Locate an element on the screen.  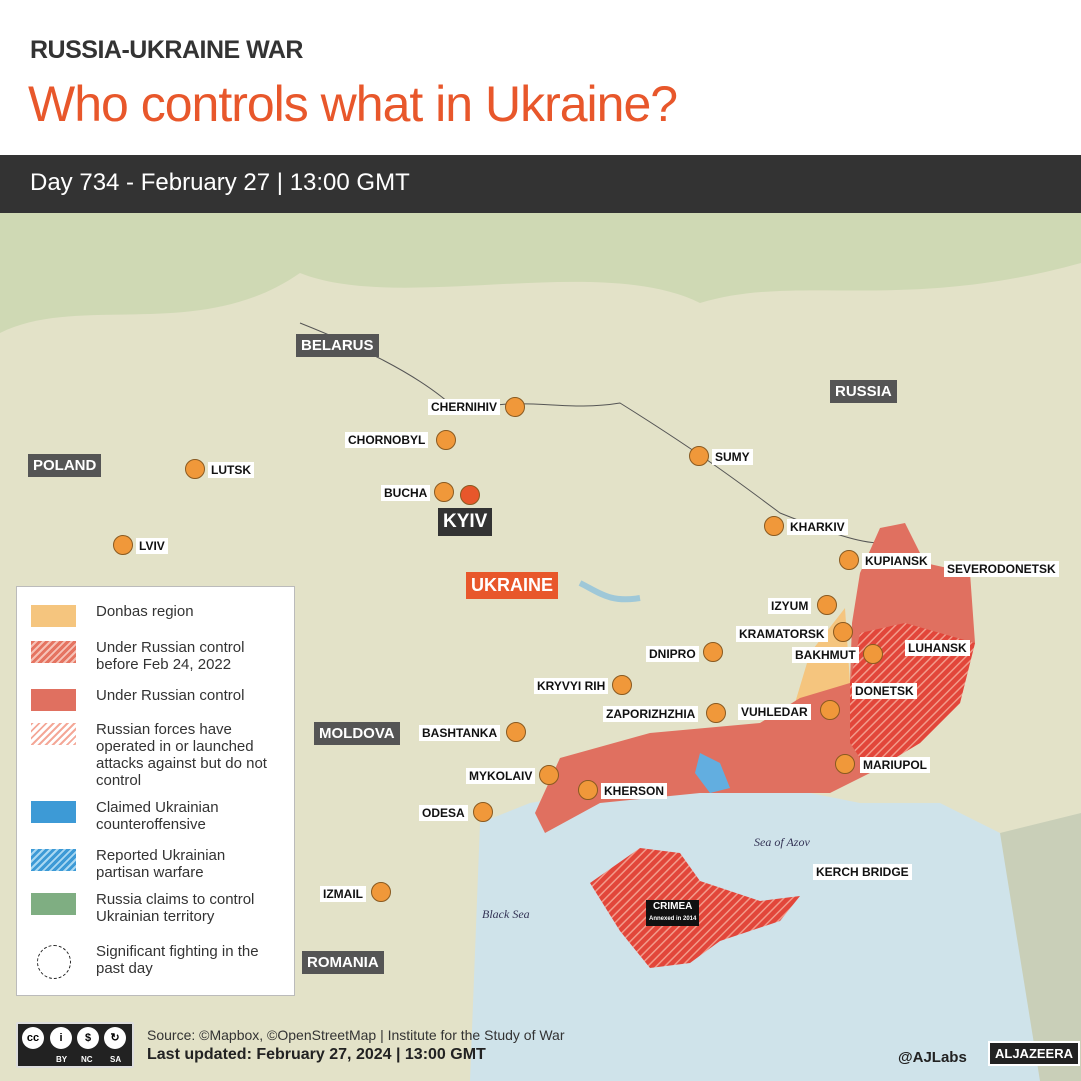
dateline-bar: Day 734 - February 27 | 13:00 GMT is located at coordinates (540, 184).